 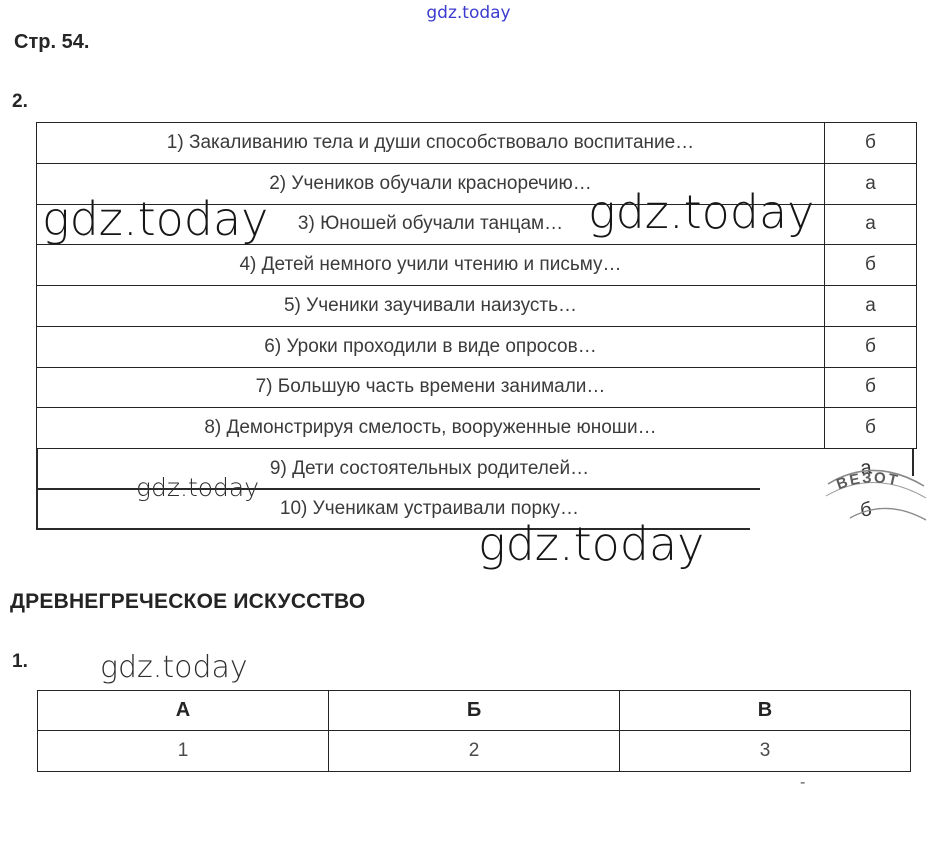 What do you see at coordinates (876, 495) in the screenshot?
I see `stamp-icon: ВЕЗОТ` at bounding box center [876, 495].